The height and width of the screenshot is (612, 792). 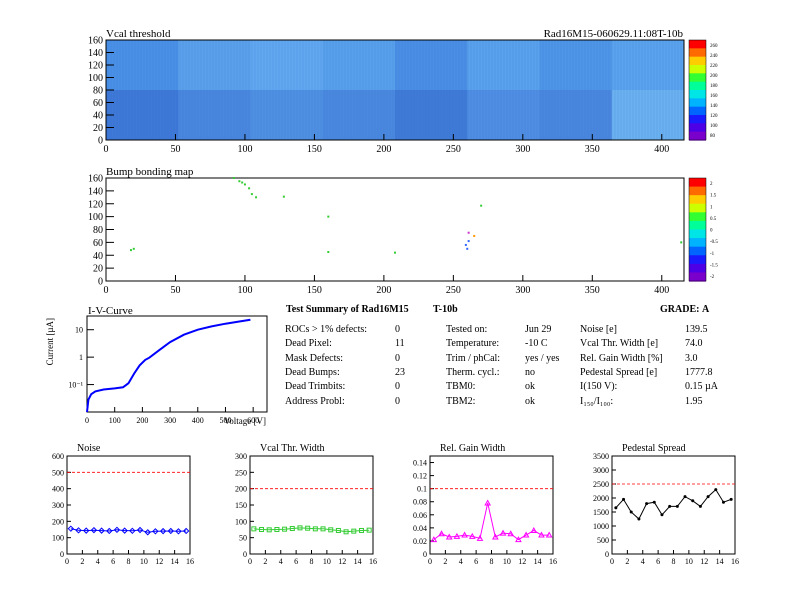 What do you see at coordinates (198, 420) in the screenshot?
I see `iv-x-tick-label: 400` at bounding box center [198, 420].